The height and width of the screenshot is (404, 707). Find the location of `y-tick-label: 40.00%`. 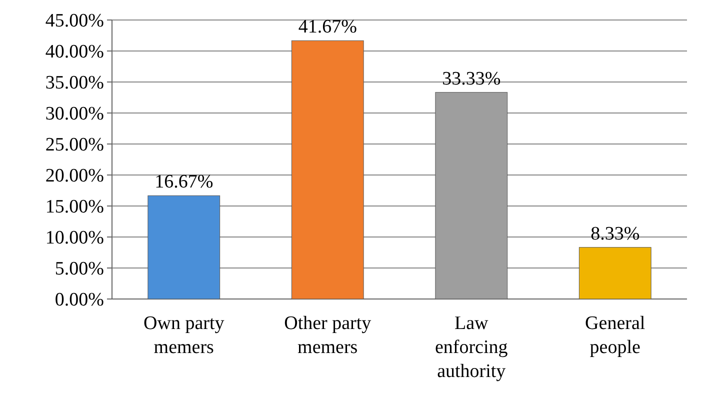

y-tick-label: 40.00% is located at coordinates (74, 52).